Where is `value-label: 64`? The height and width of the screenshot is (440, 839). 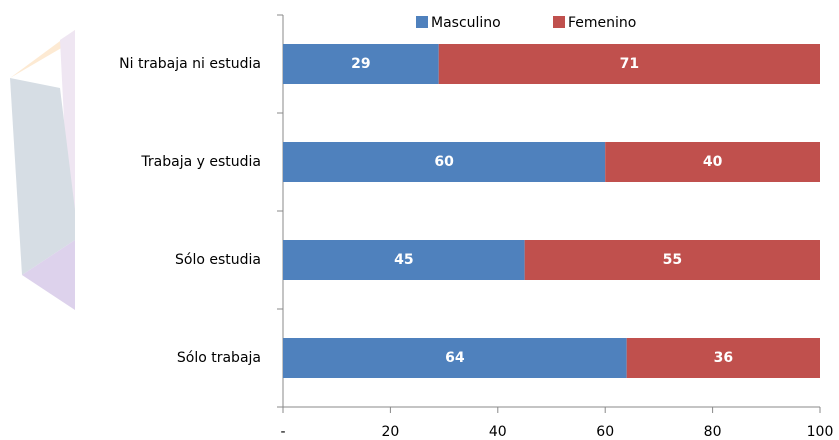 value-label: 64 is located at coordinates (455, 358).